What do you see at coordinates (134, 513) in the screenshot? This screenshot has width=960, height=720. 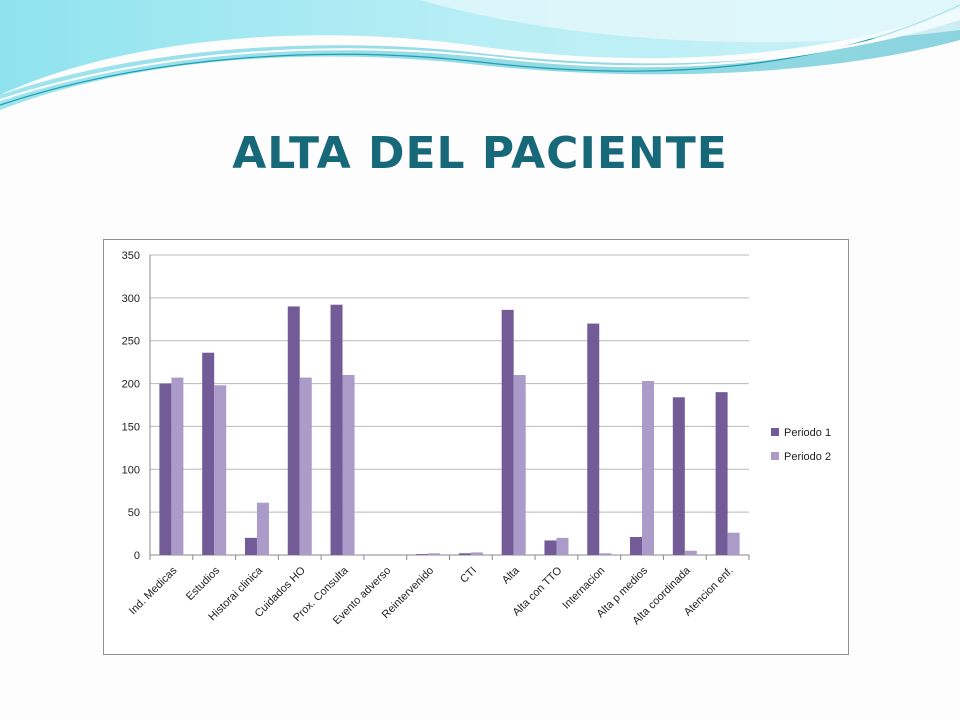 I see `y-tick-label: 50` at bounding box center [134, 513].